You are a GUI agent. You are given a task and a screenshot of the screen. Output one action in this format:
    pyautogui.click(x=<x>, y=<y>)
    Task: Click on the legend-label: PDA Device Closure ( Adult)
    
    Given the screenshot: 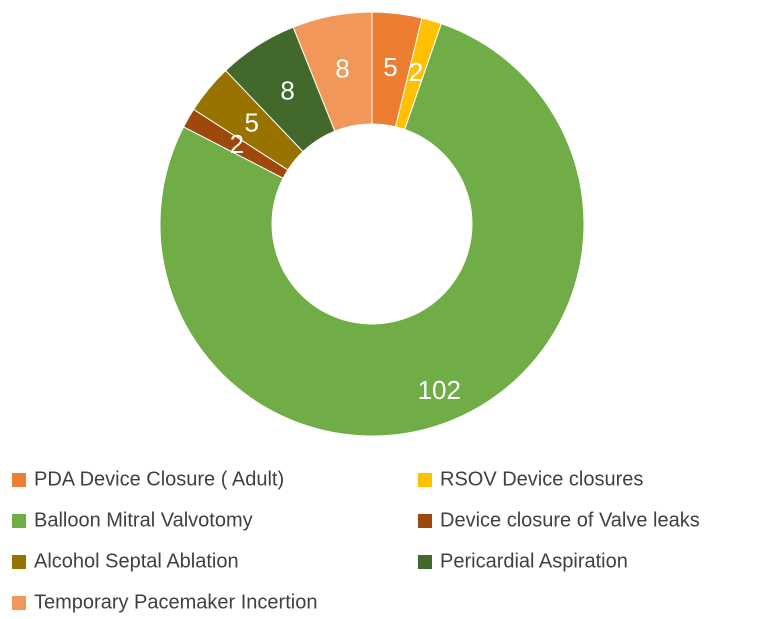 What is the action you would take?
    pyautogui.click(x=159, y=479)
    